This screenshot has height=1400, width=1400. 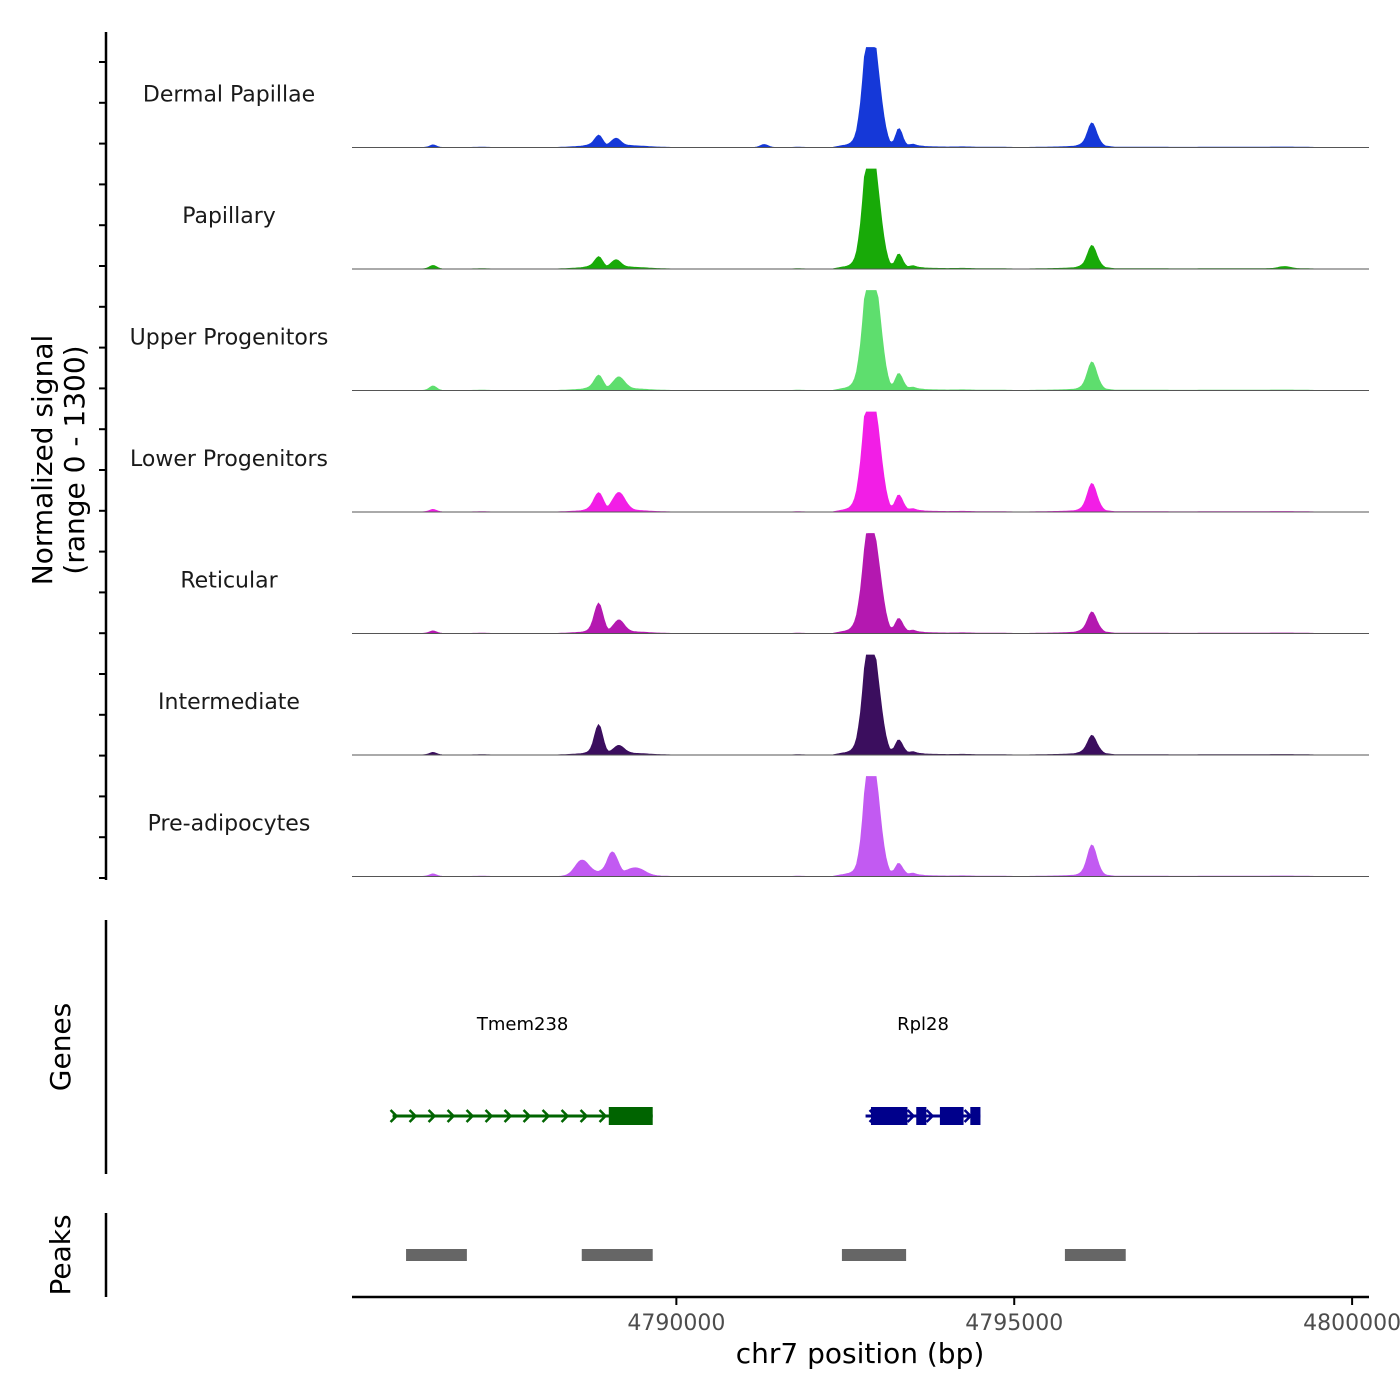 I want to click on track-intermediate: Intermediate, so click(x=763, y=705).